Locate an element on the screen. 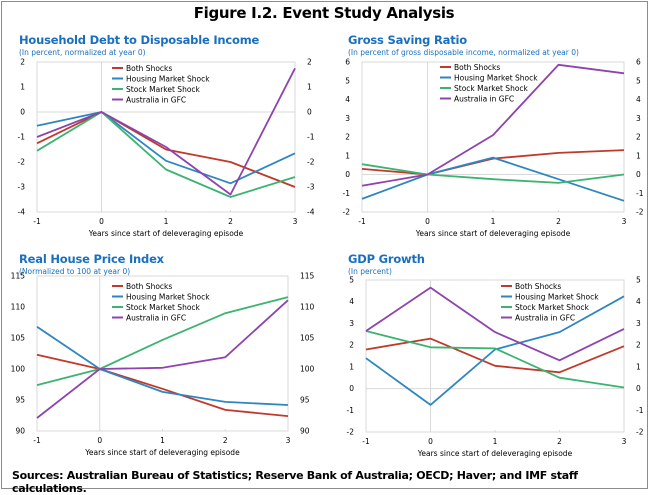 This screenshot has height=495, width=648. figure-title: Figure I.2. Event Study Analysis is located at coordinates (324, 13).